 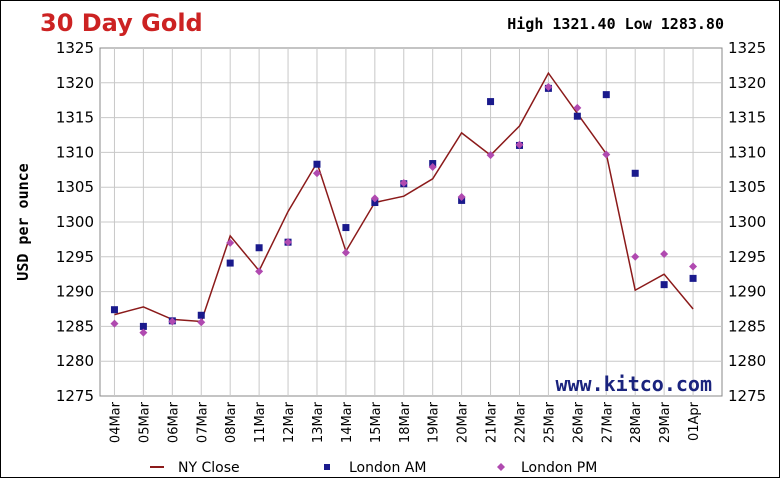 I want to click on y-tick-label-right: 1305, so click(x=747, y=187).